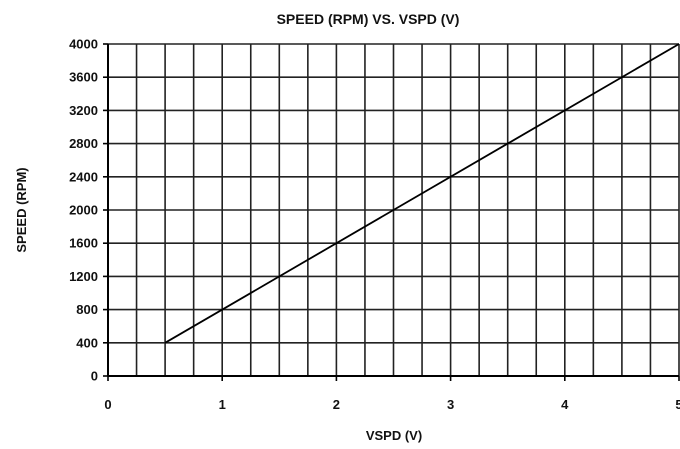  I want to click on y-tick-label: 800, so click(87, 309).